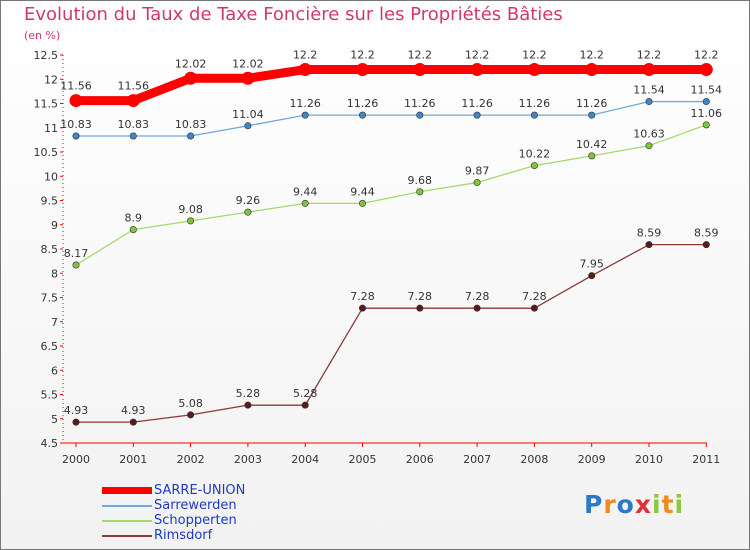 This screenshot has width=750, height=550. What do you see at coordinates (248, 114) in the screenshot?
I see `data-label-sarrewerden: 11.04` at bounding box center [248, 114].